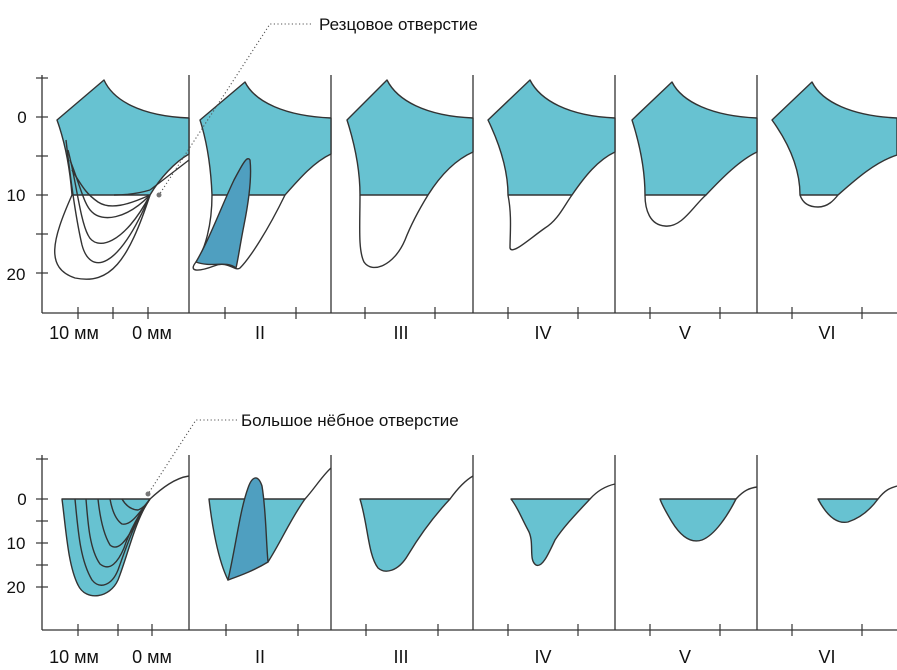  I want to click on top-x-label-vi: VI, so click(826, 333).